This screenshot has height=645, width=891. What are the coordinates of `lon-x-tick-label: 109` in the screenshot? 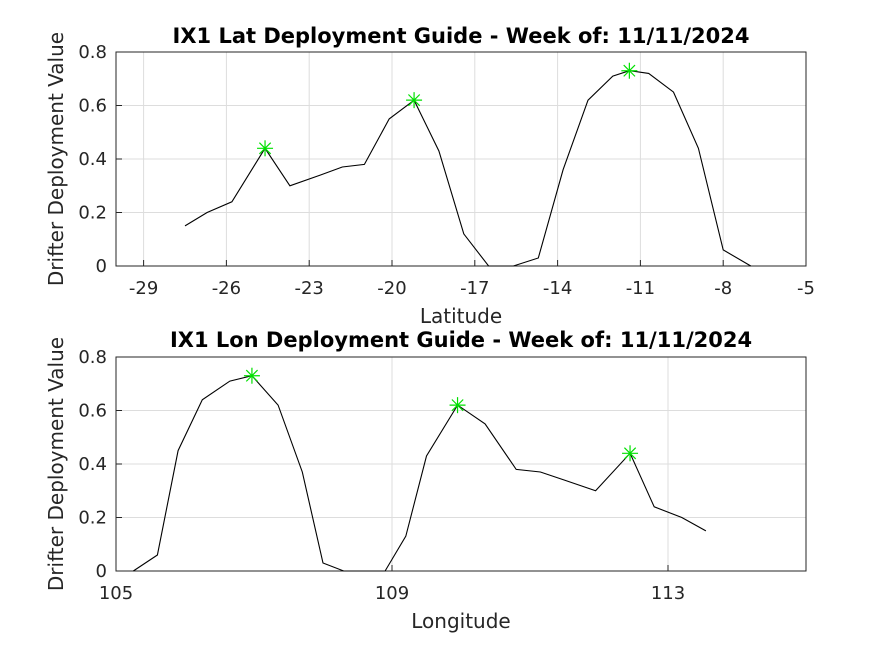 It's located at (392, 593).